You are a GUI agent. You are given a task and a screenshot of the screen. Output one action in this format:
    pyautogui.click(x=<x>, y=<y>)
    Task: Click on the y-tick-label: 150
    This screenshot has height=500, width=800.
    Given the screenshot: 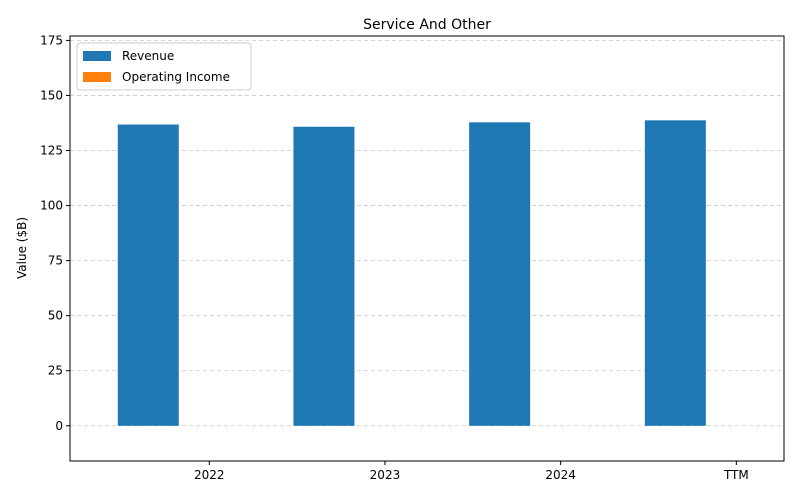 What is the action you would take?
    pyautogui.click(x=51, y=95)
    